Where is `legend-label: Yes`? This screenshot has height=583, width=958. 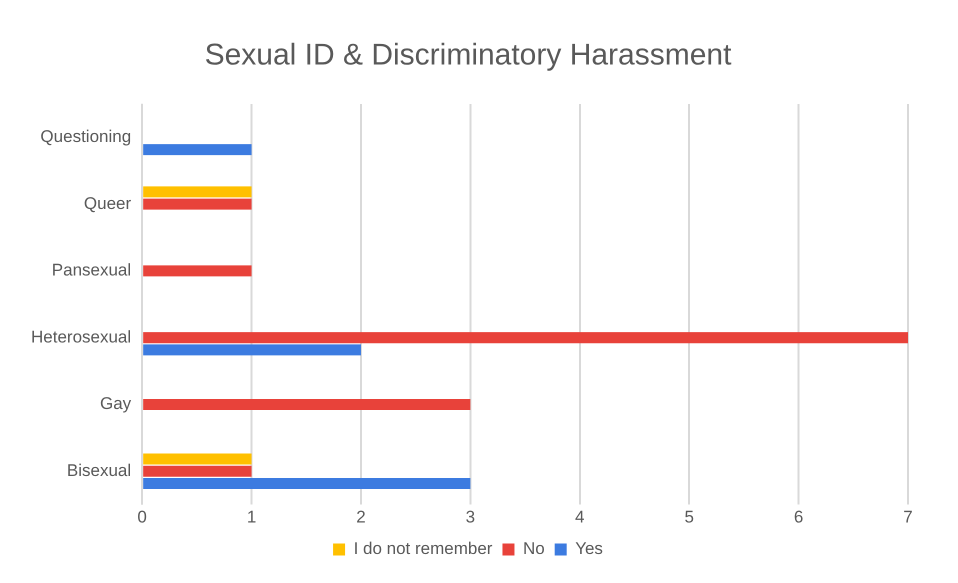
legend-label: Yes is located at coordinates (589, 548).